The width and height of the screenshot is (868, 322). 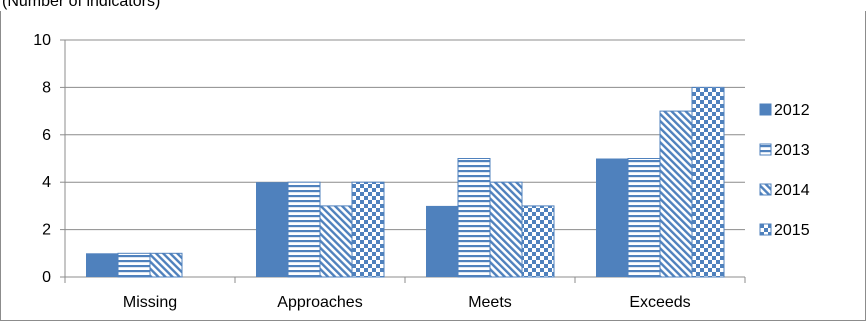 What do you see at coordinates (644, 218) in the screenshot?
I see `bar-exceeds-2013` at bounding box center [644, 218].